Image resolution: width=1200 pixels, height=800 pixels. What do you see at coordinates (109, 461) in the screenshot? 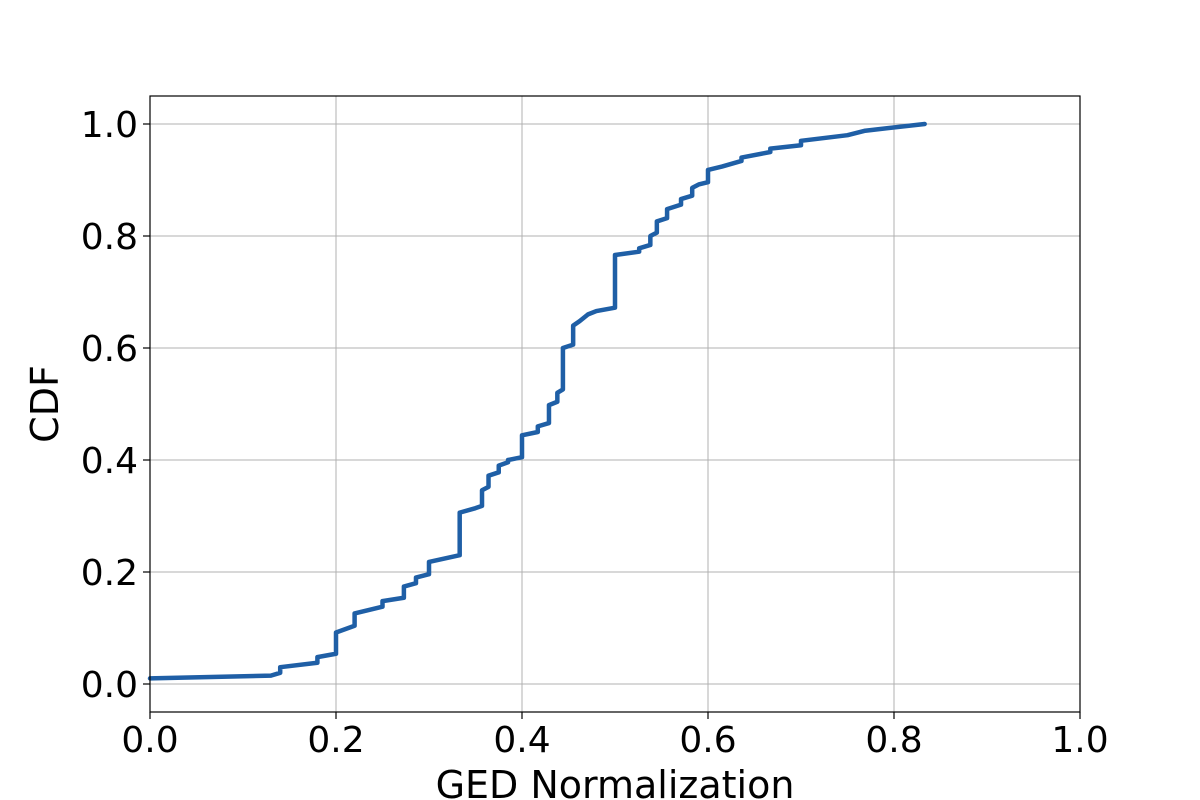
I see `y-tick-label: 0.4` at bounding box center [109, 461].